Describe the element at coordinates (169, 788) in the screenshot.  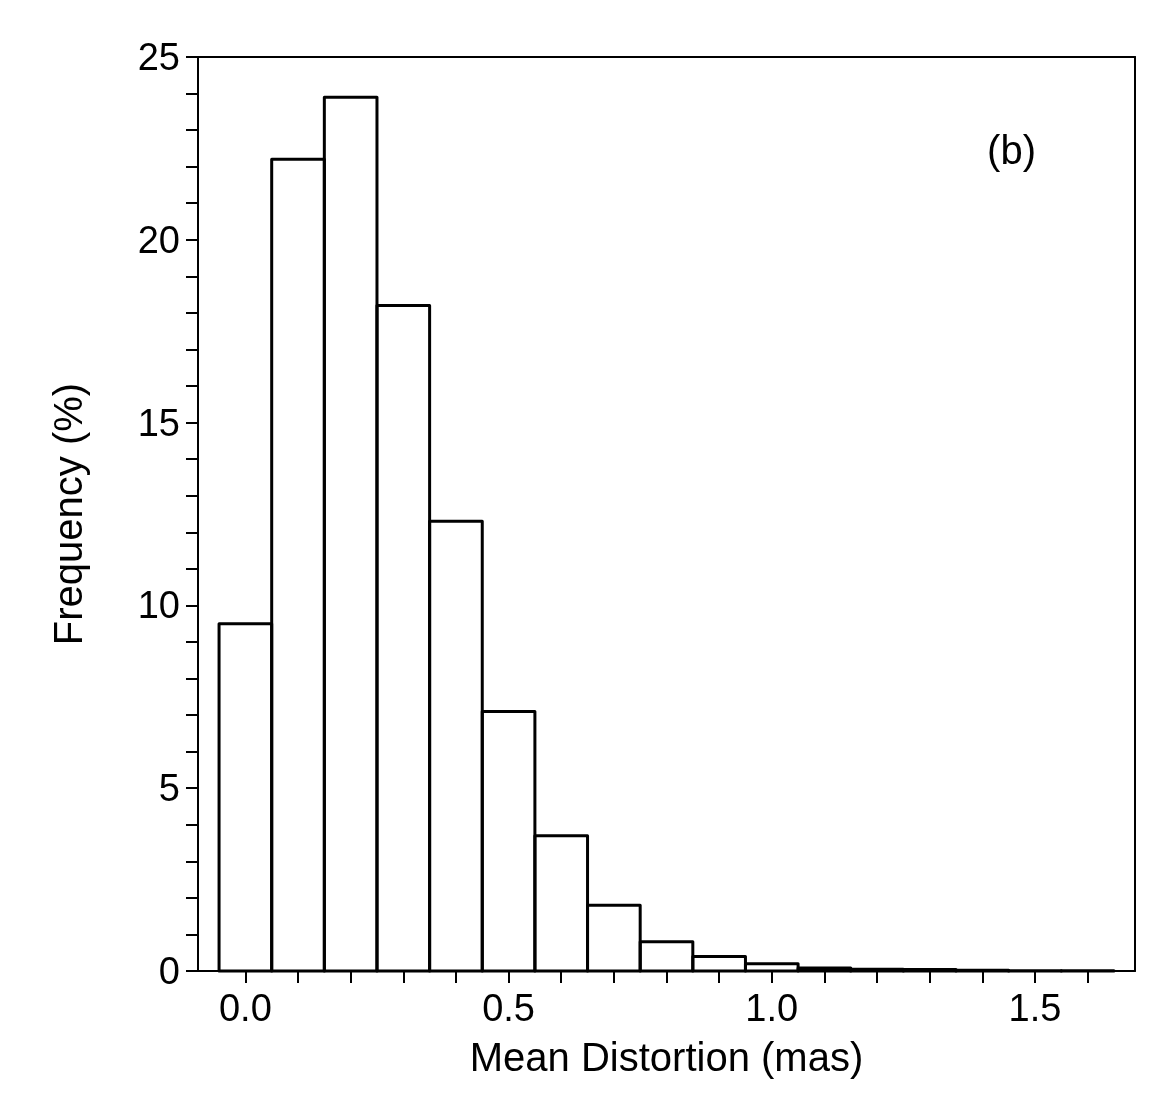
I see `y-tick-label: 5` at that location.